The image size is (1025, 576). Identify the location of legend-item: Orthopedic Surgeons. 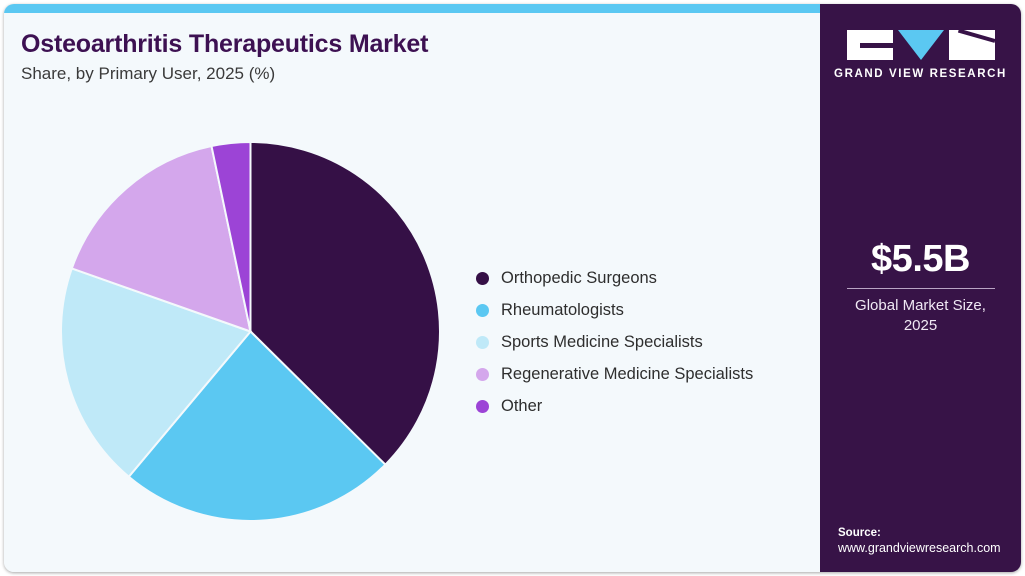
(641, 278).